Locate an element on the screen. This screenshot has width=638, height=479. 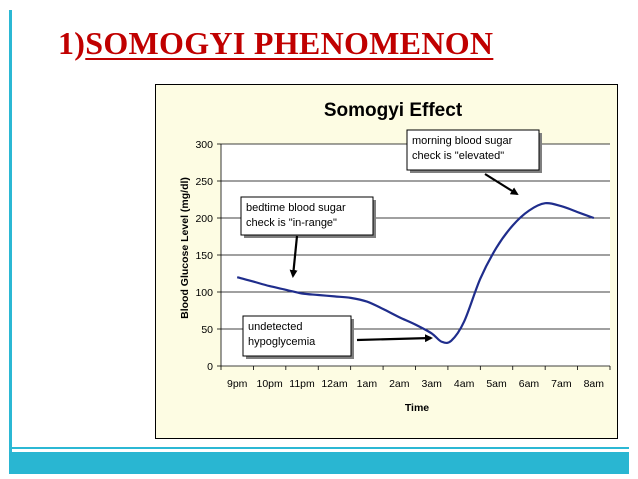
slide-title: 1)SOMOGYI PHENOMENON is located at coordinates (275, 43).